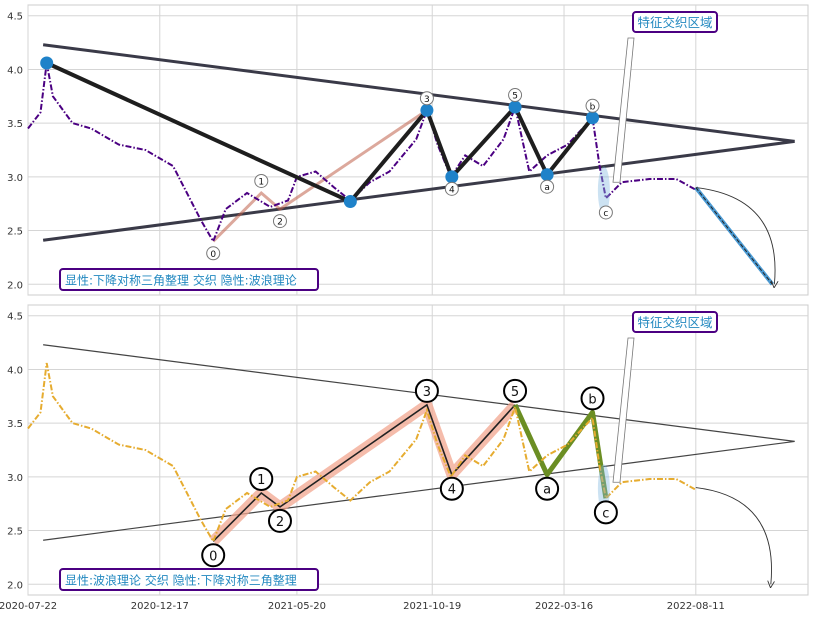 This screenshot has height=621, width=816. I want to click on legend-text: 显性:下降对称三角整理 交织 隐性:波浪理论, so click(181, 280).